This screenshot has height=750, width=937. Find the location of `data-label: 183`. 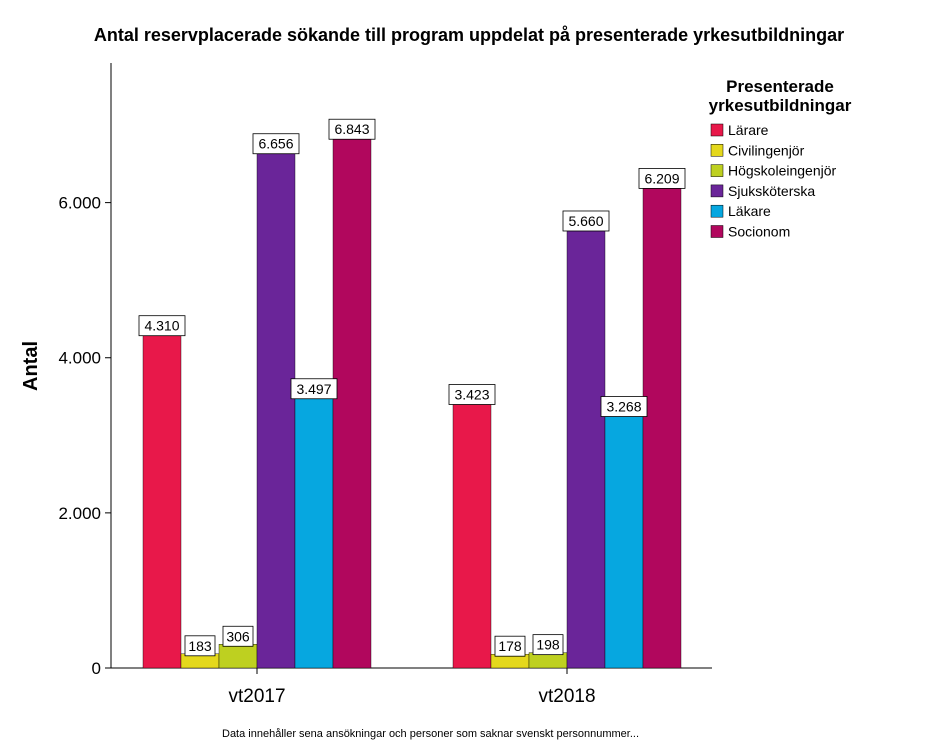

data-label: 183 is located at coordinates (200, 646).